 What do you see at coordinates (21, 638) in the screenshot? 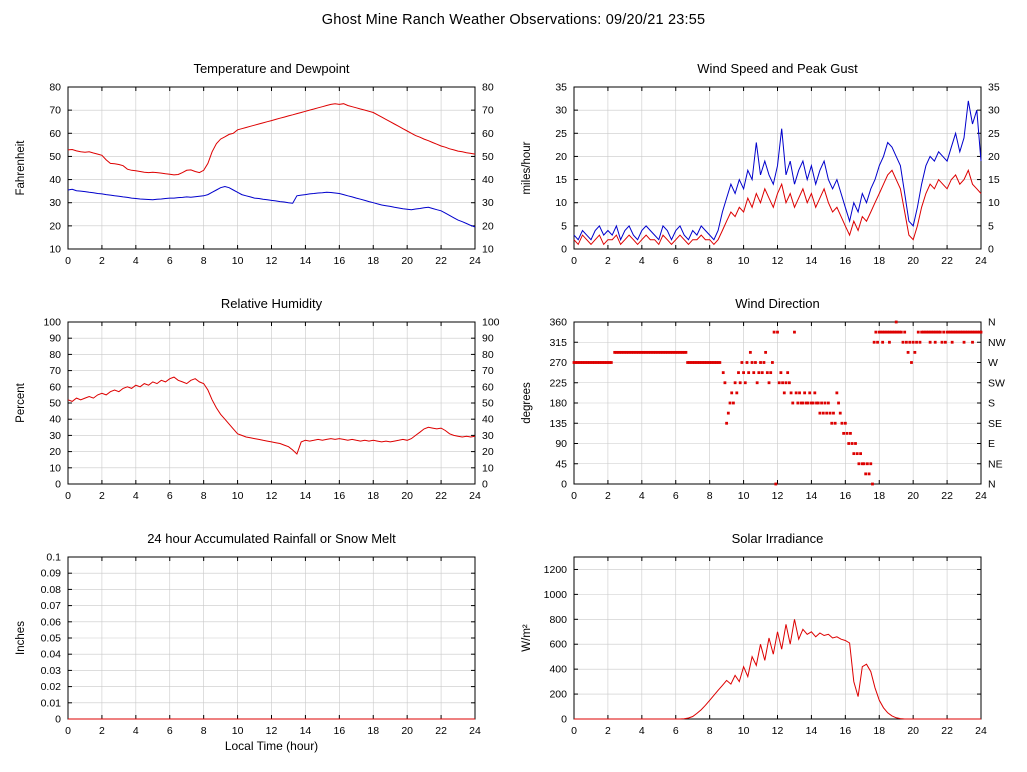
I see `svg-text: Inches` at bounding box center [21, 638].